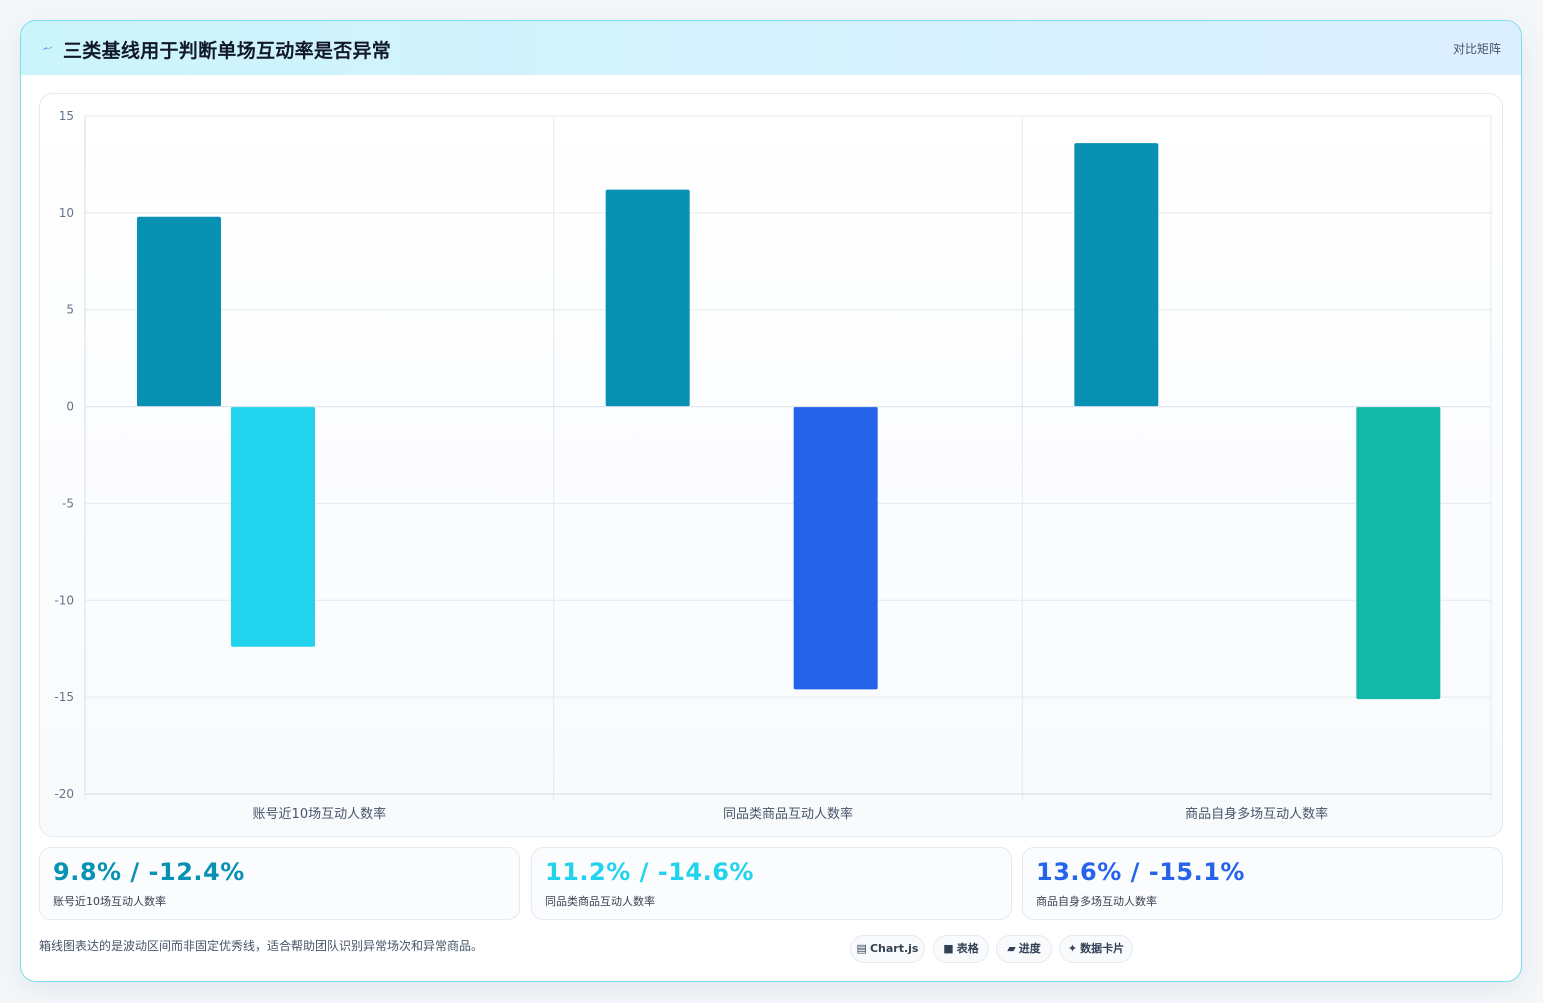 This screenshot has height=1003, width=1543. I want to click on chip-data-card: ✦ 数据卡片, so click(1096, 949).